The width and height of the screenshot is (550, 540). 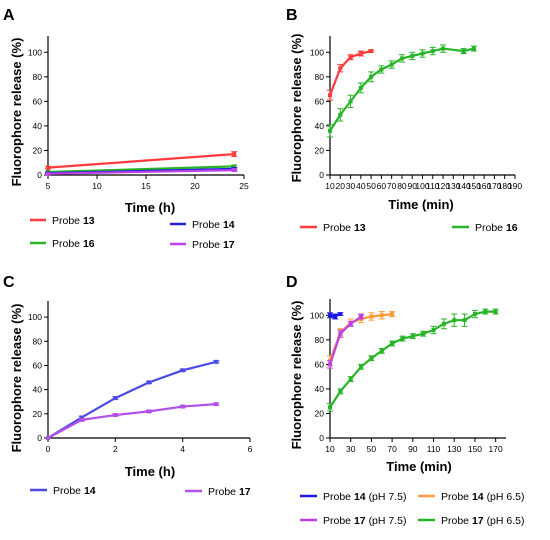 I want to click on x-tick-label: 60, so click(x=382, y=186).